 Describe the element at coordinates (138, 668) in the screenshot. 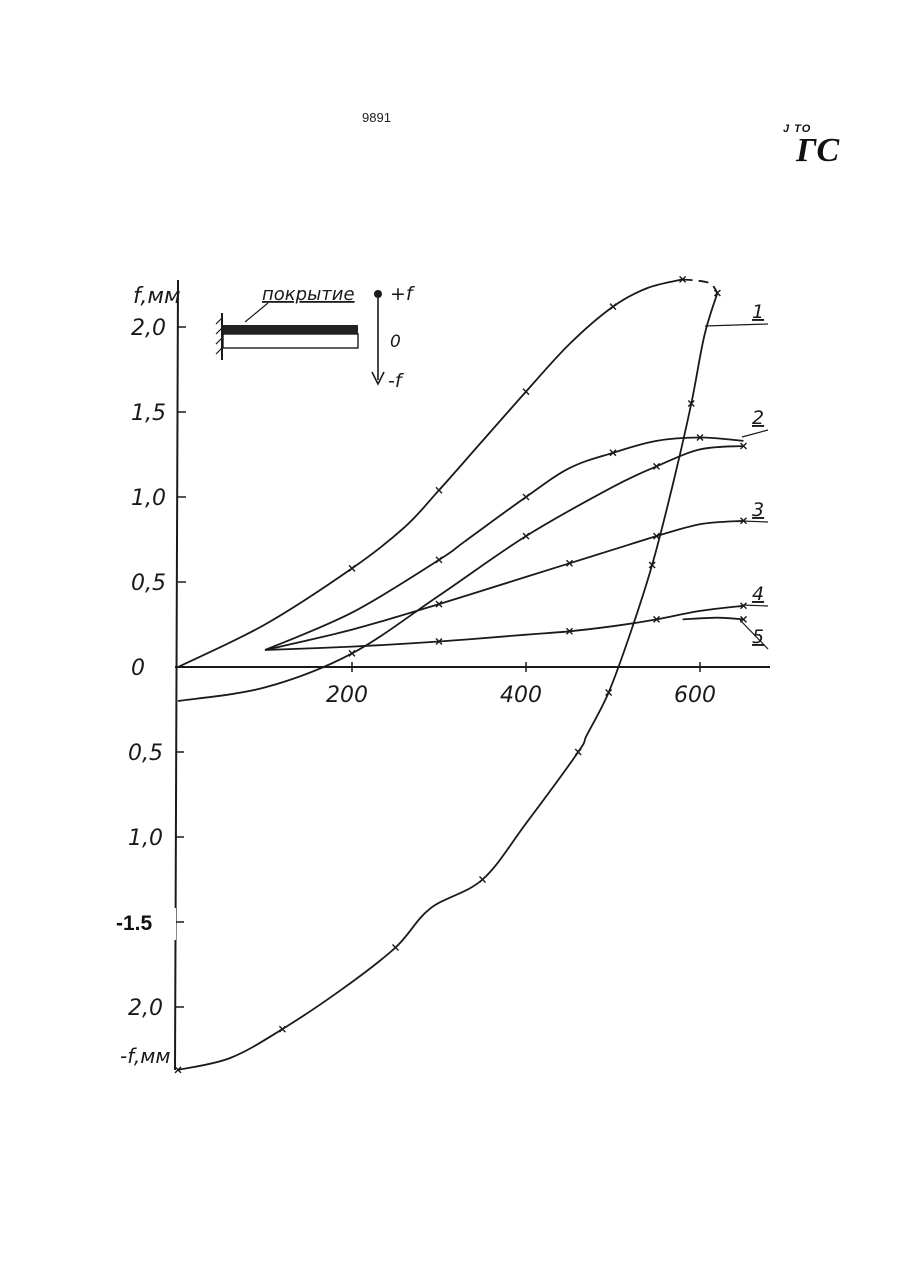

I see `y-tick-label: 0` at that location.